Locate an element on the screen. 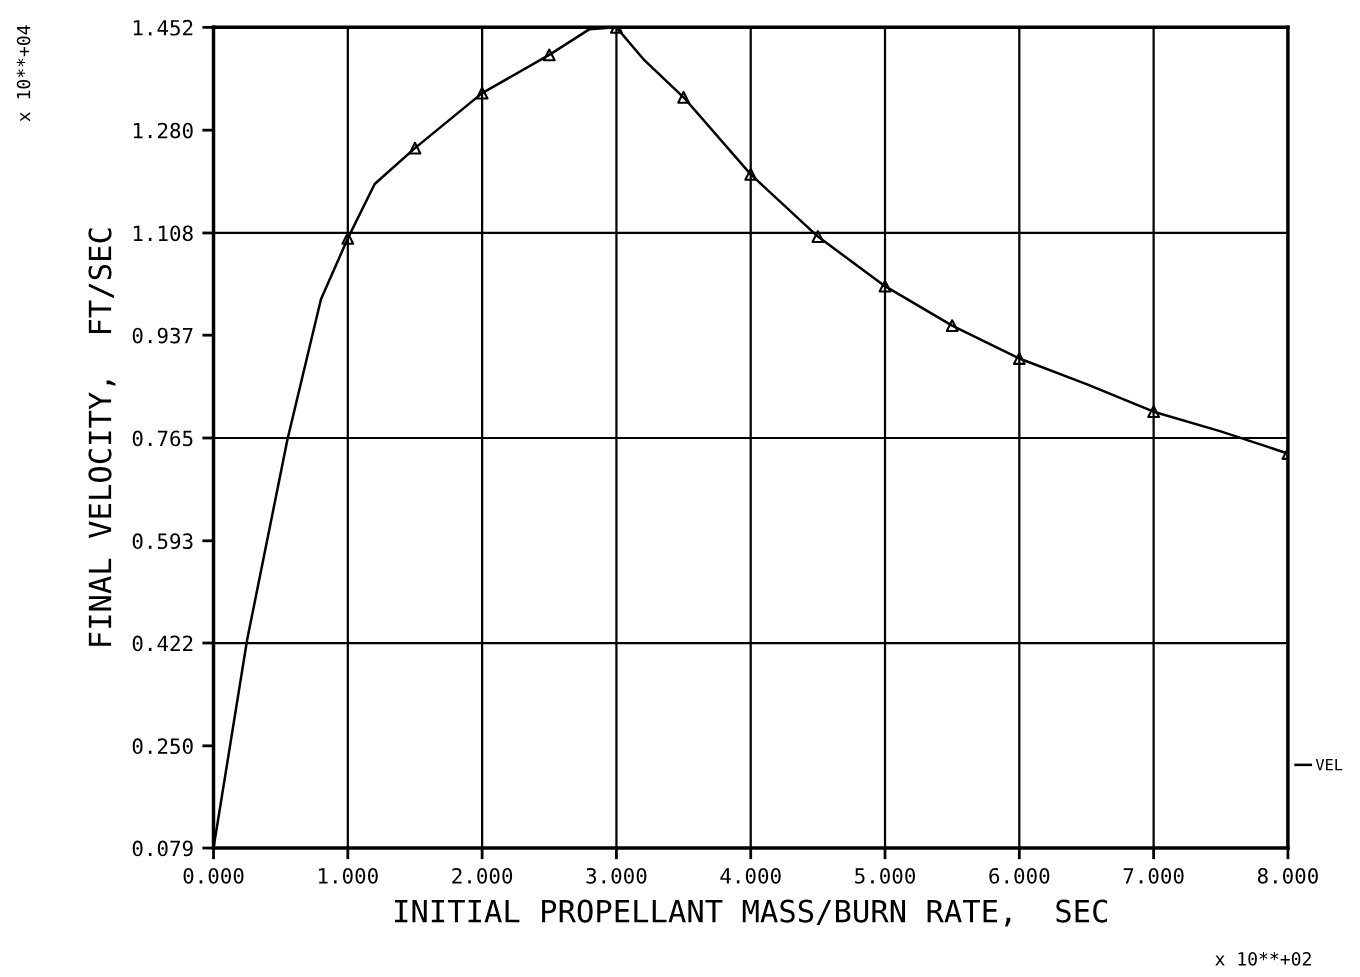 This screenshot has width=1360, height=977. text: x 10**+02 is located at coordinates (1263, 959).